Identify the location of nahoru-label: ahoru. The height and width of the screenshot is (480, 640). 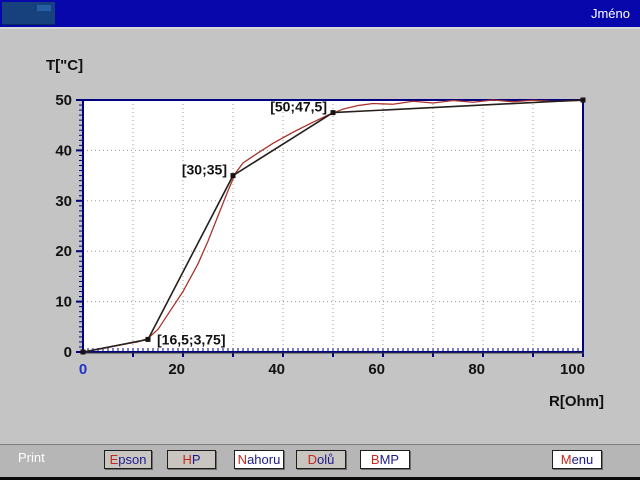
(264, 459).